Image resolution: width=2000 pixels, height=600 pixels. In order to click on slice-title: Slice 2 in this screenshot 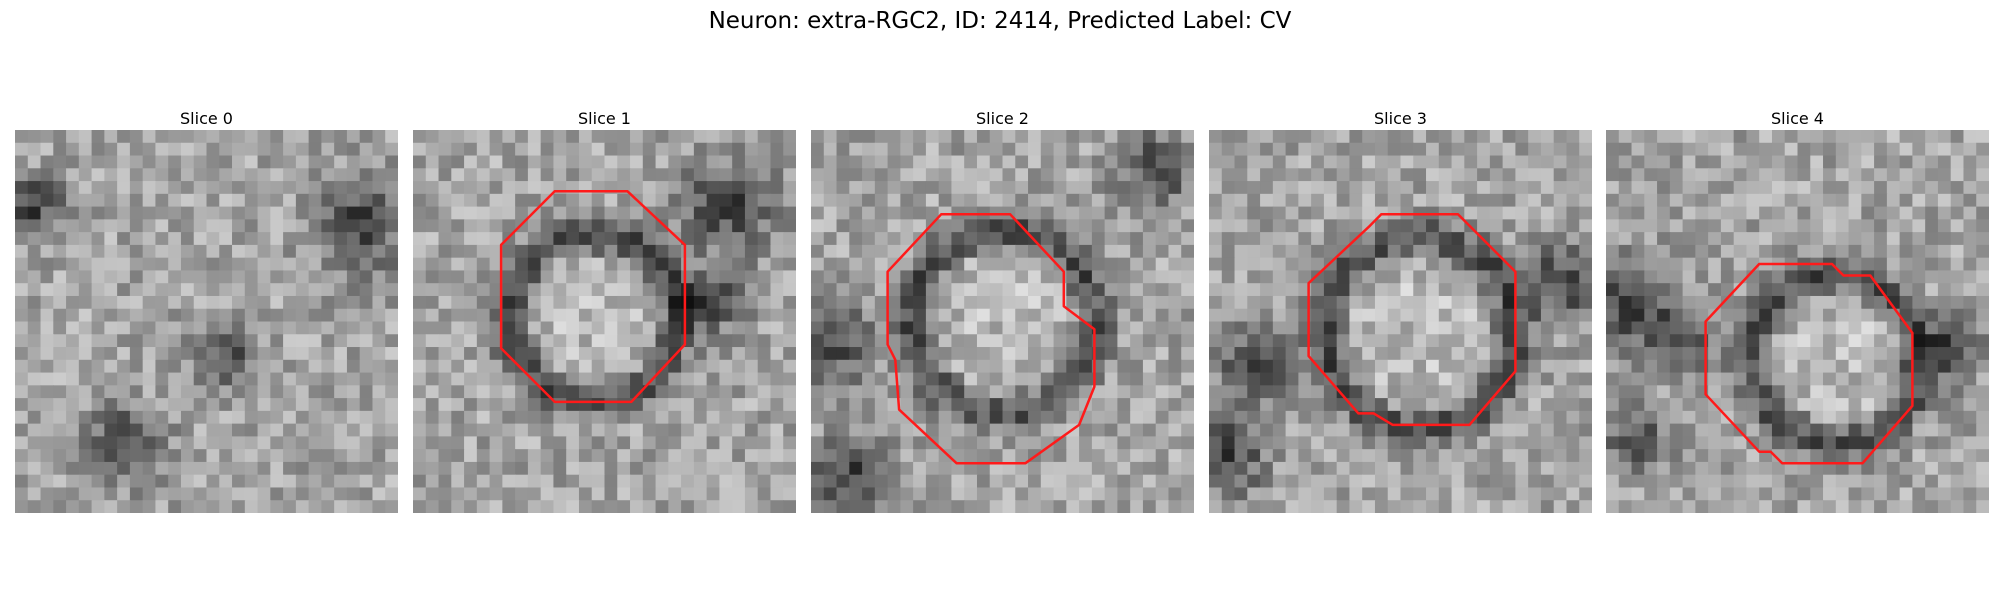, I will do `click(1002, 118)`.